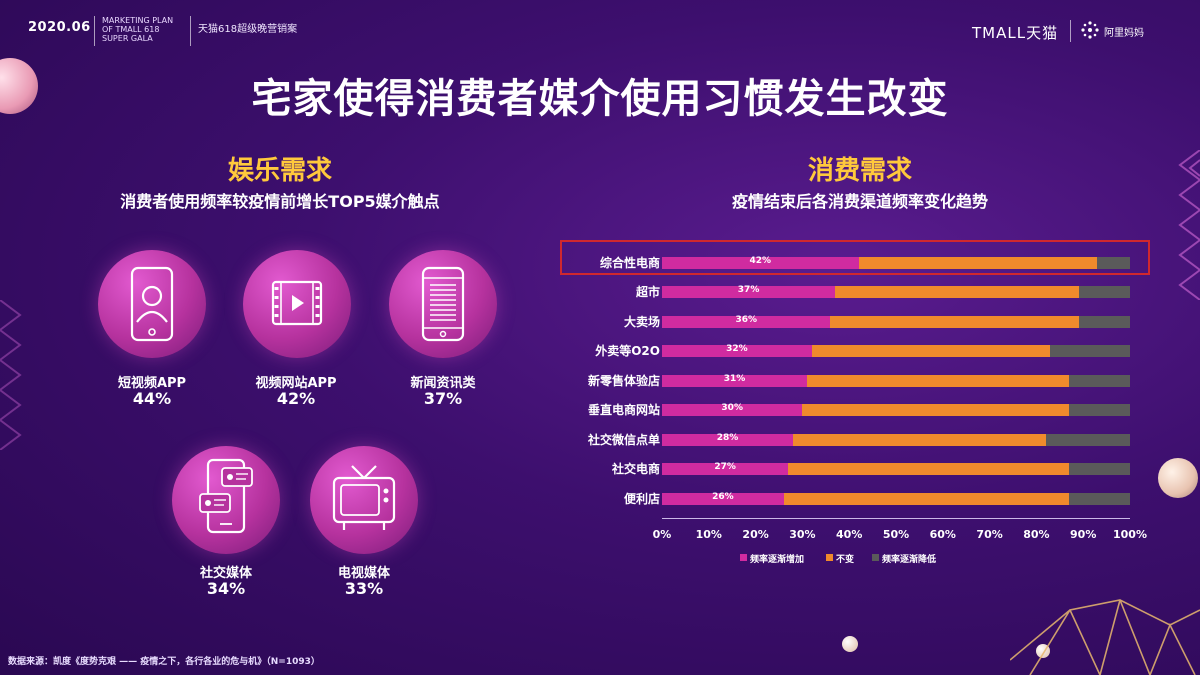  What do you see at coordinates (296, 398) in the screenshot?
I see `media-value: 42%` at bounding box center [296, 398].